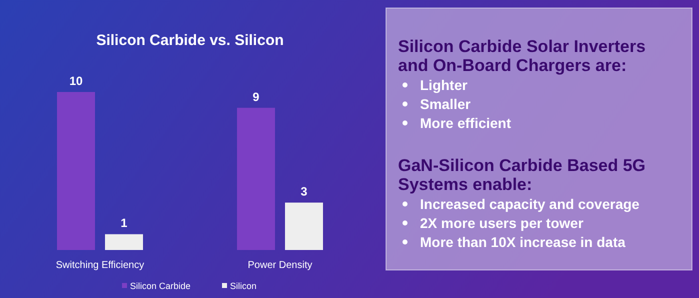  Describe the element at coordinates (160, 286) in the screenshot. I see `legend-label: Silicon Carbide` at that location.